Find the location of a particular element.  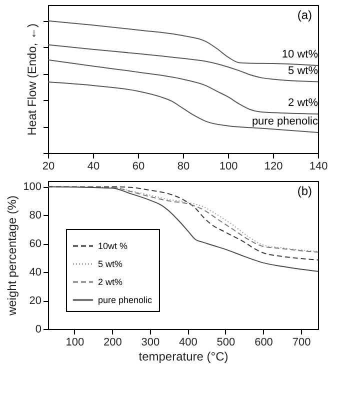

y-tick-label: 80 is located at coordinates (35, 216).